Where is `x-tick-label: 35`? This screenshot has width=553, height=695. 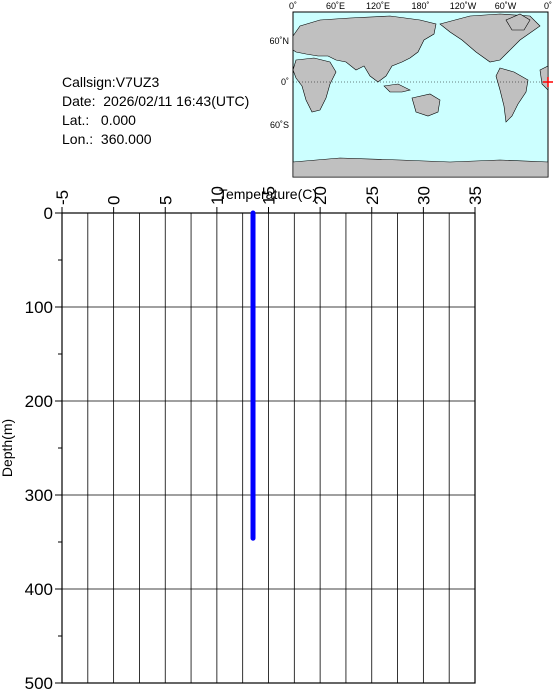
x-tick-label: 35 is located at coordinates (475, 195).